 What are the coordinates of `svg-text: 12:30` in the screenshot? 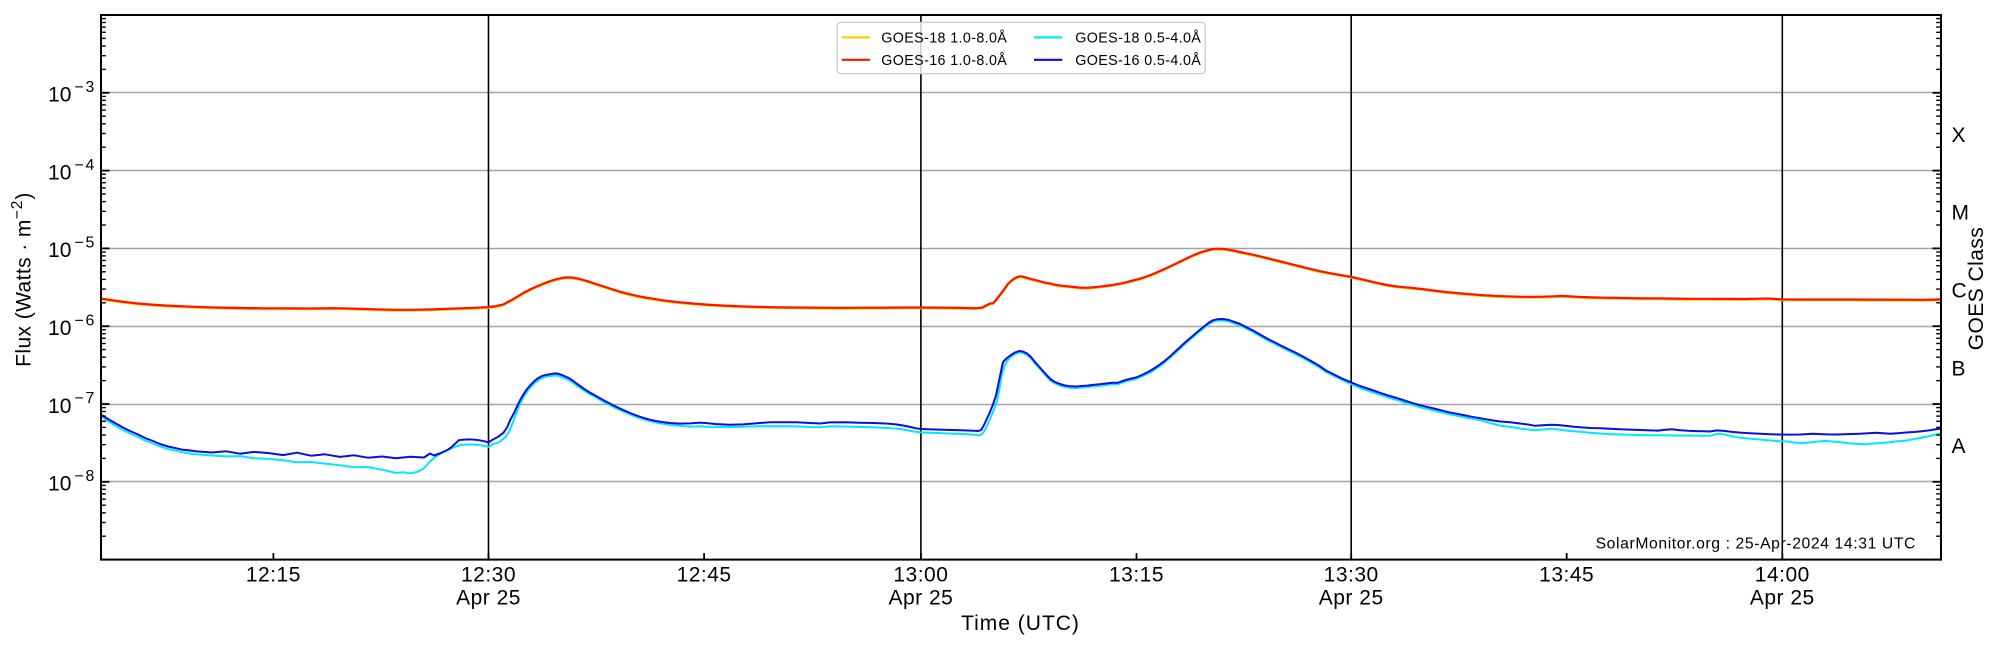 It's located at (488, 575).